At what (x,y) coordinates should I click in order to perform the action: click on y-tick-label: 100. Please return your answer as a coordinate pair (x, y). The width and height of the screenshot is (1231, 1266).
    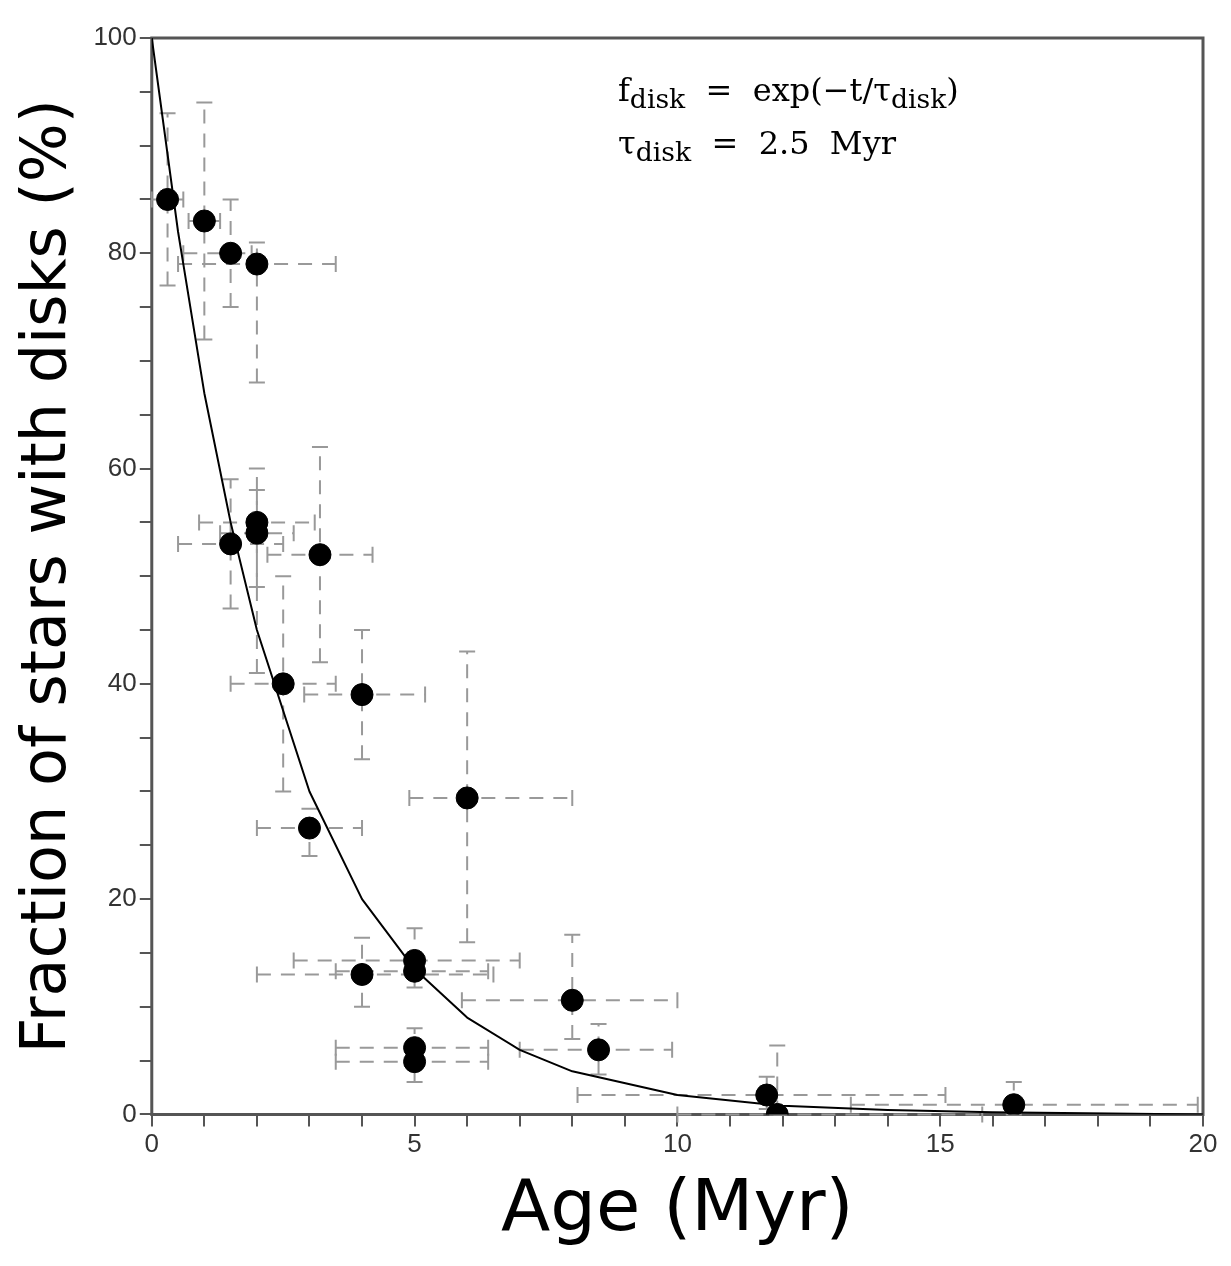
    Looking at the image, I should click on (115, 36).